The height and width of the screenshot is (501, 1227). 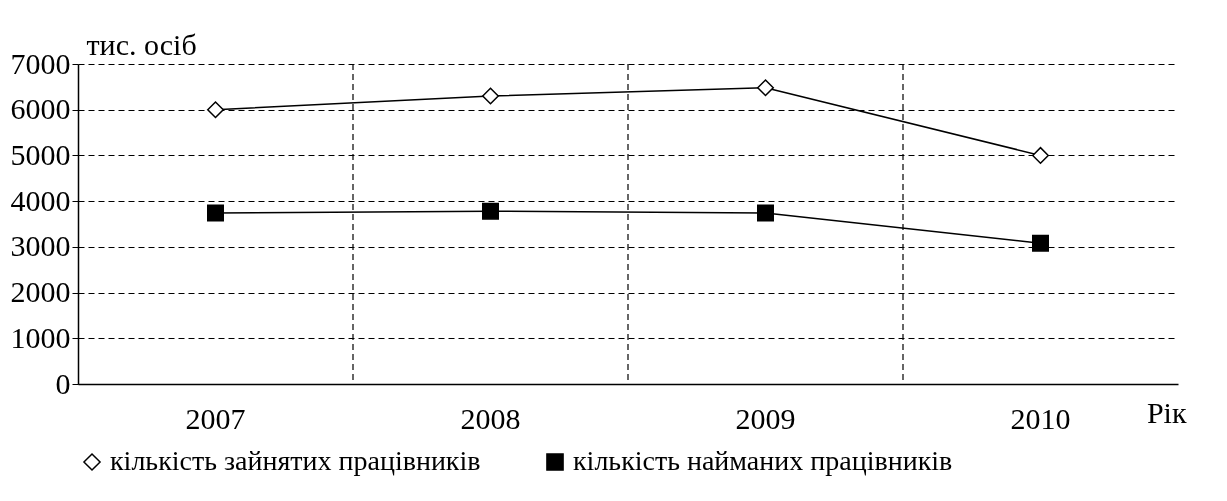 What do you see at coordinates (141, 44) in the screenshot?
I see `y-axis-title: тис. осіб` at bounding box center [141, 44].